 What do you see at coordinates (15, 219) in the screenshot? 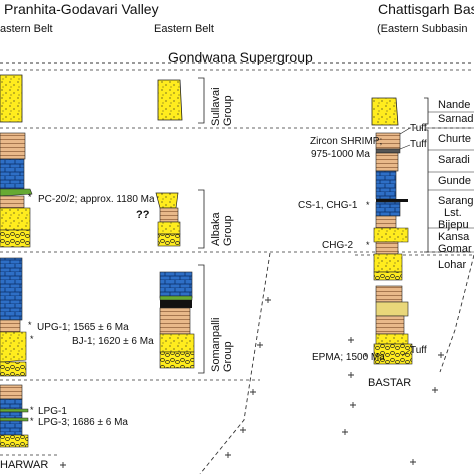
I see `left-lower-sandstone` at bounding box center [15, 219].